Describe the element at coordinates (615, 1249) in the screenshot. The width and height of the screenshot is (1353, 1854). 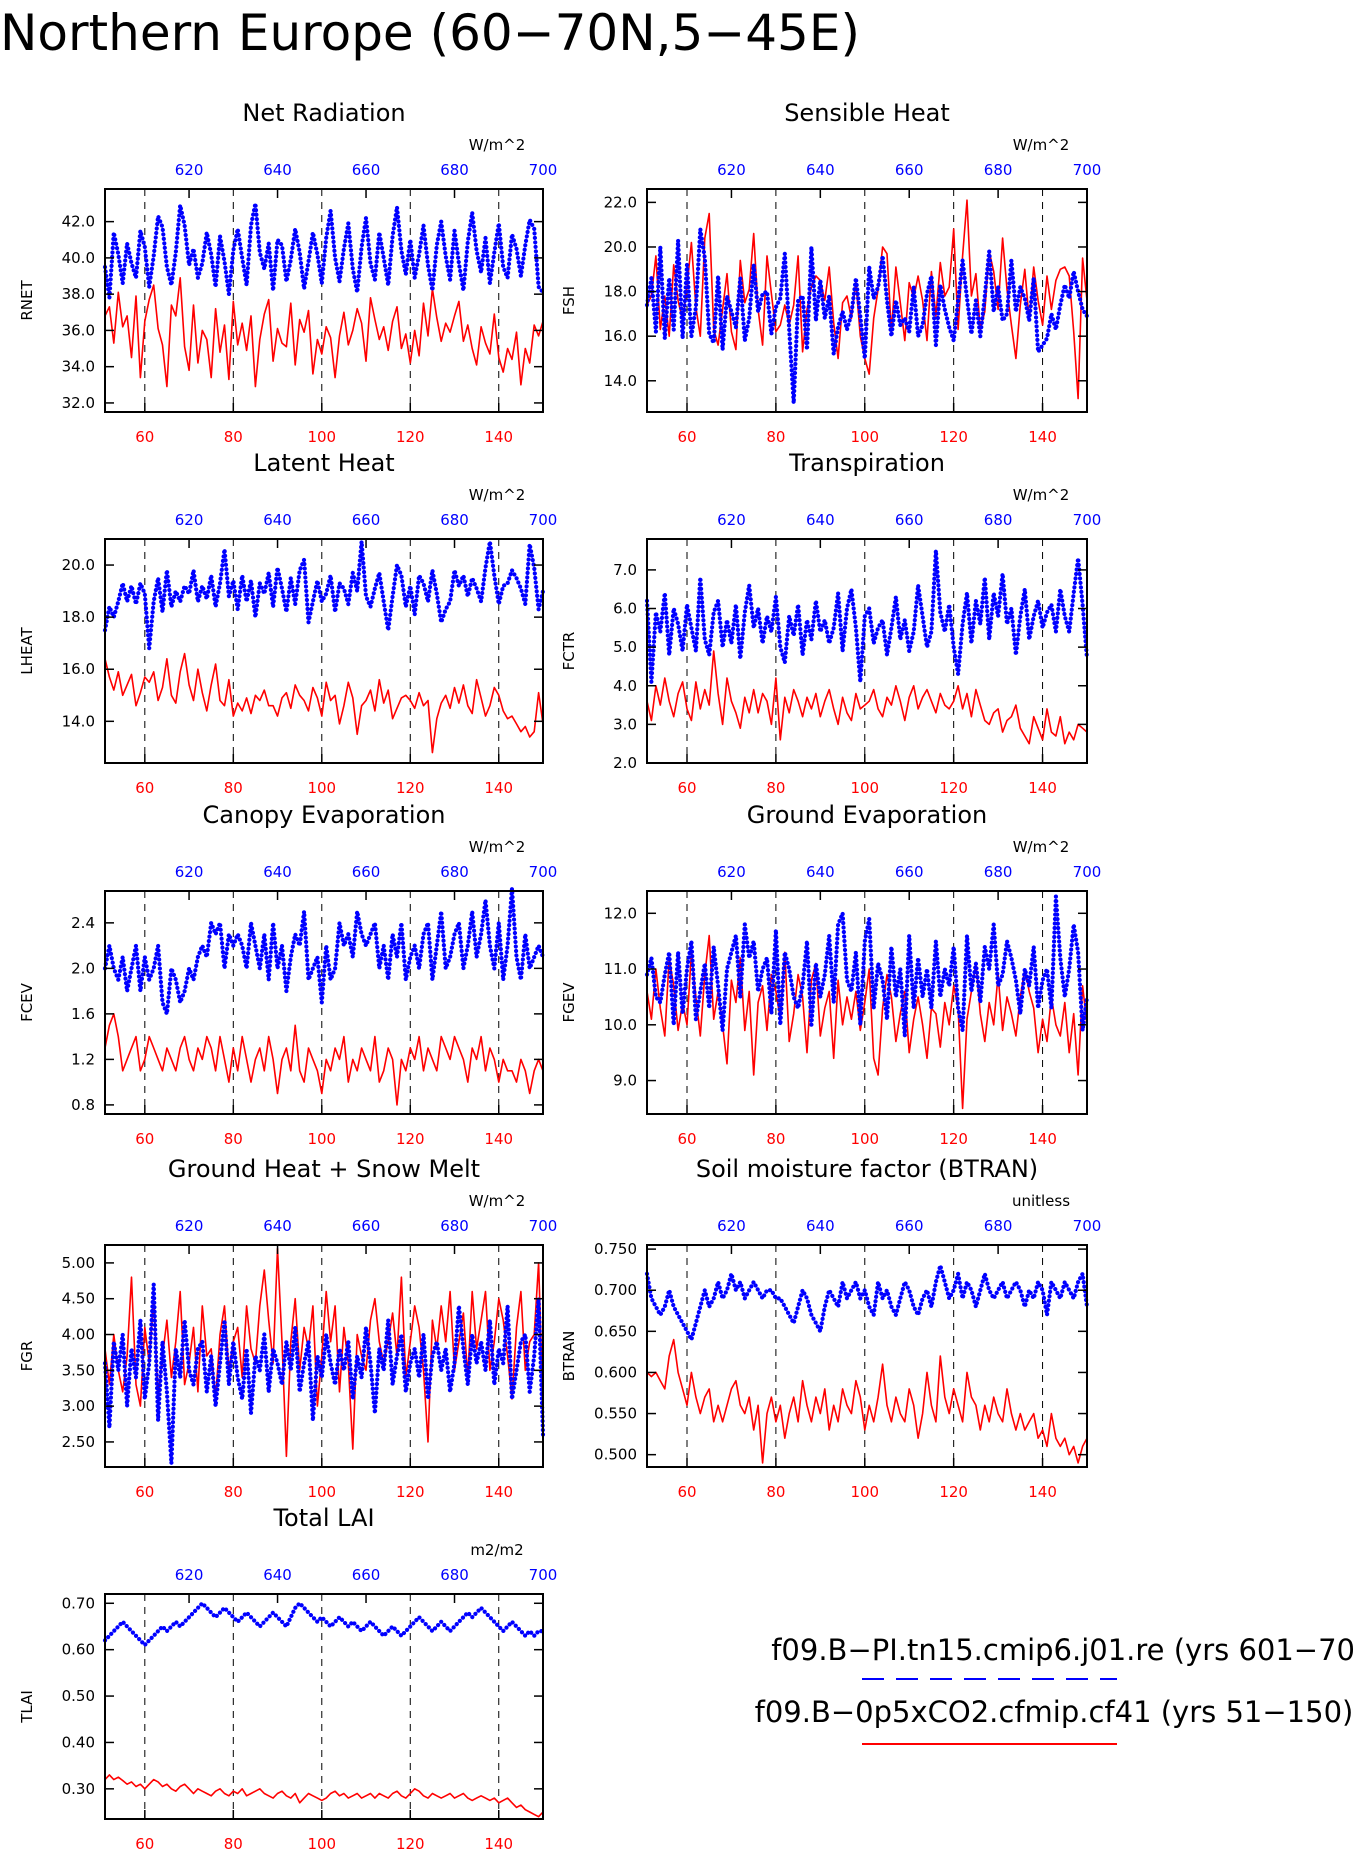
I see `y-tick-label: 0.750` at that location.